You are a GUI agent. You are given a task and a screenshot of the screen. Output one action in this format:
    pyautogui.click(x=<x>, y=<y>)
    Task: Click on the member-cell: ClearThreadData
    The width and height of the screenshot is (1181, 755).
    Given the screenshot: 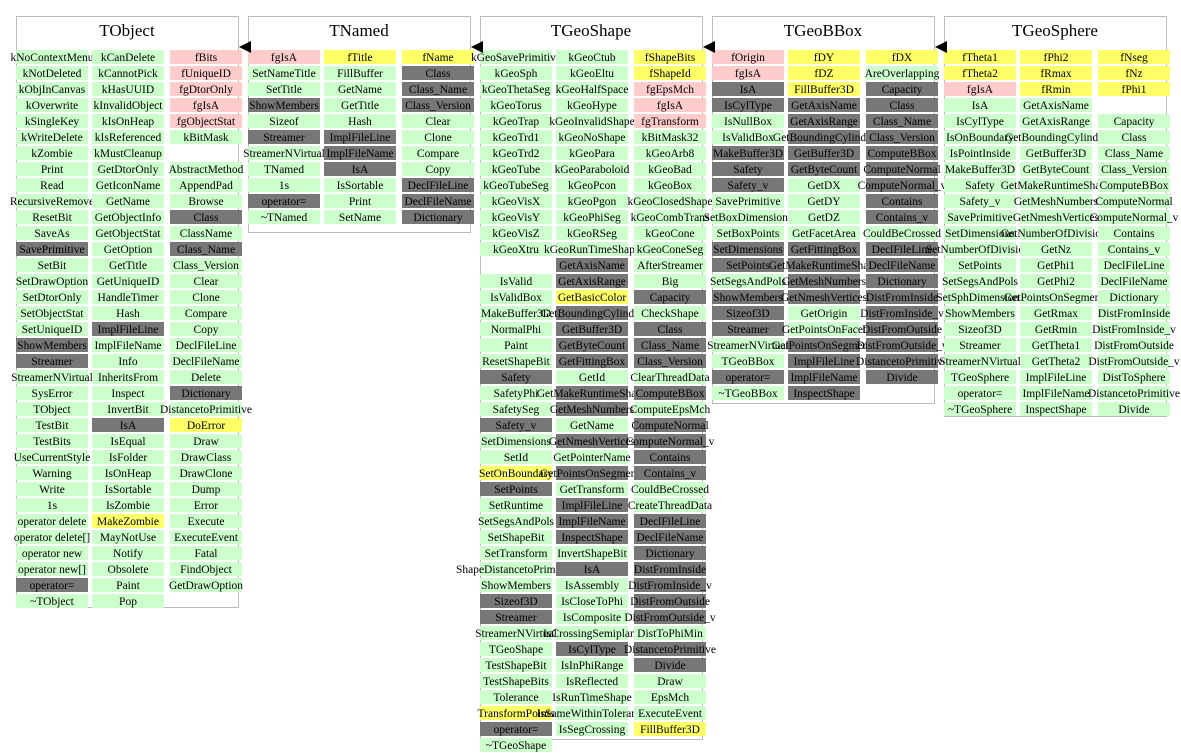 What is the action you would take?
    pyautogui.click(x=670, y=377)
    